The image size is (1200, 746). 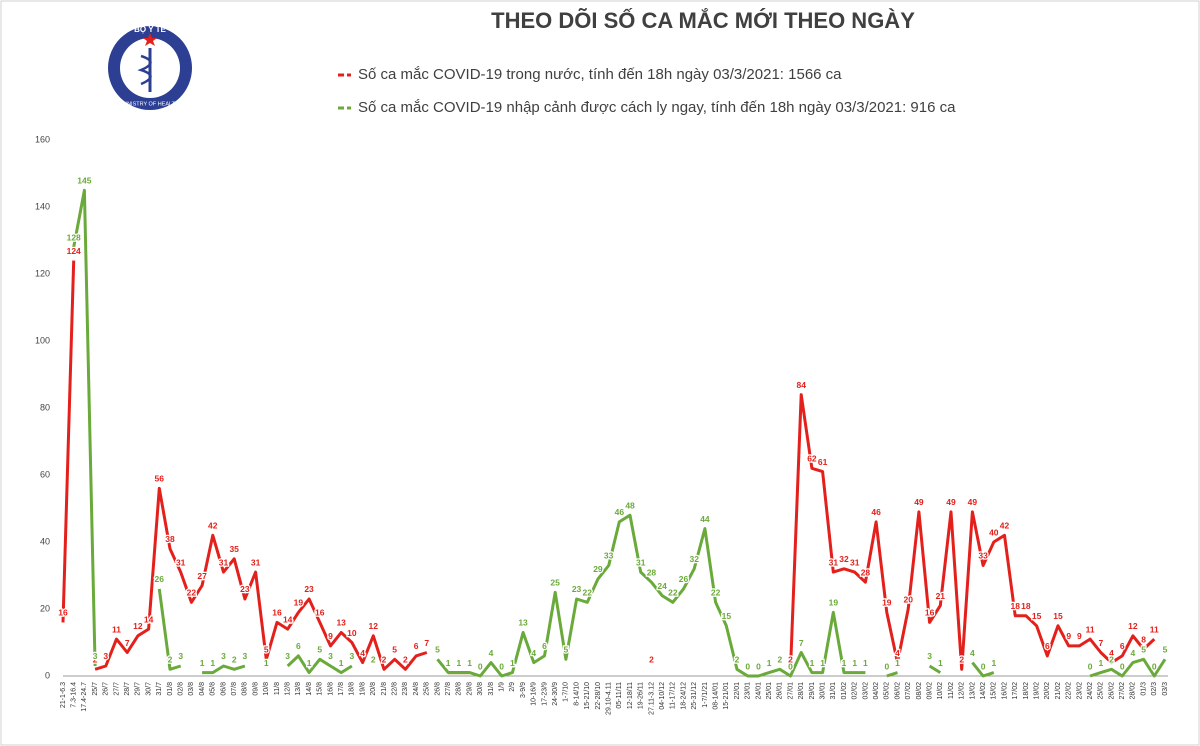 I want to click on x-tick-label: 24/02, so click(x=1090, y=691).